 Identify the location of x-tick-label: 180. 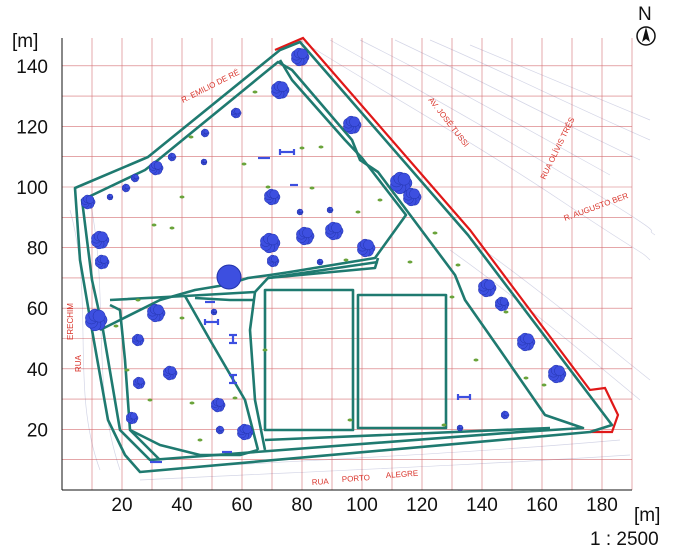
(602, 505).